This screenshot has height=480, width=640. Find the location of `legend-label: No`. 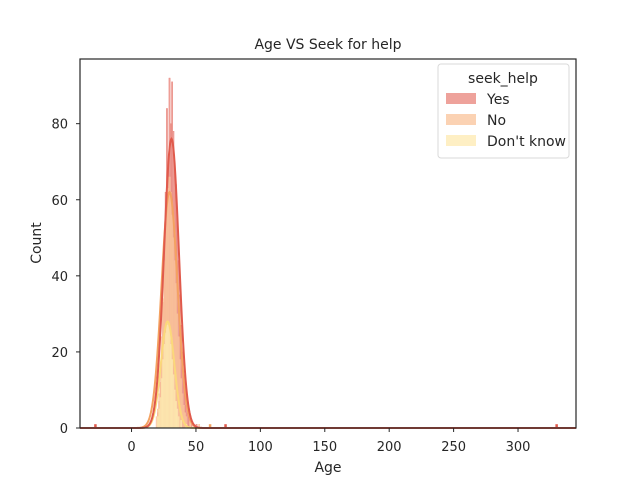

legend-label: No is located at coordinates (496, 121).